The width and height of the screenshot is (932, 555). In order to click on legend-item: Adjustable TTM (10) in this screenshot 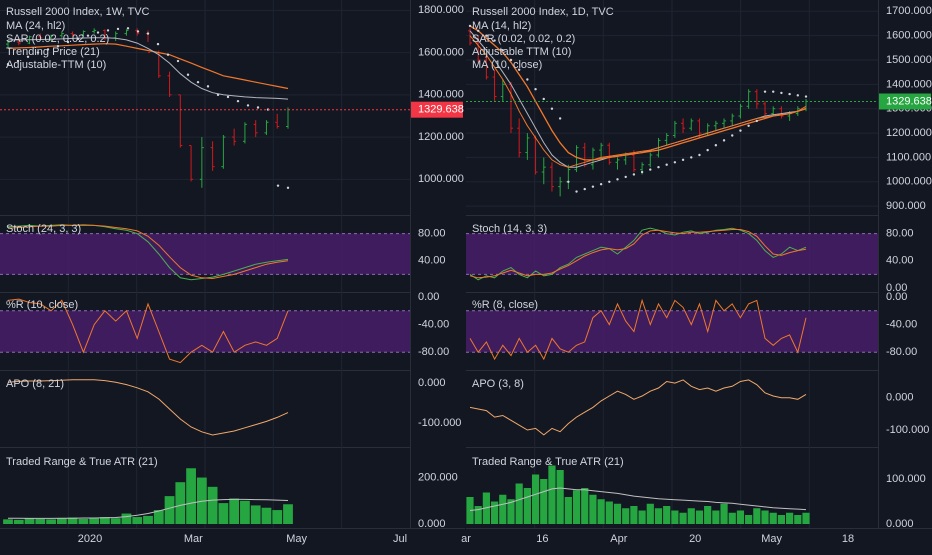, I will do `click(521, 52)`.